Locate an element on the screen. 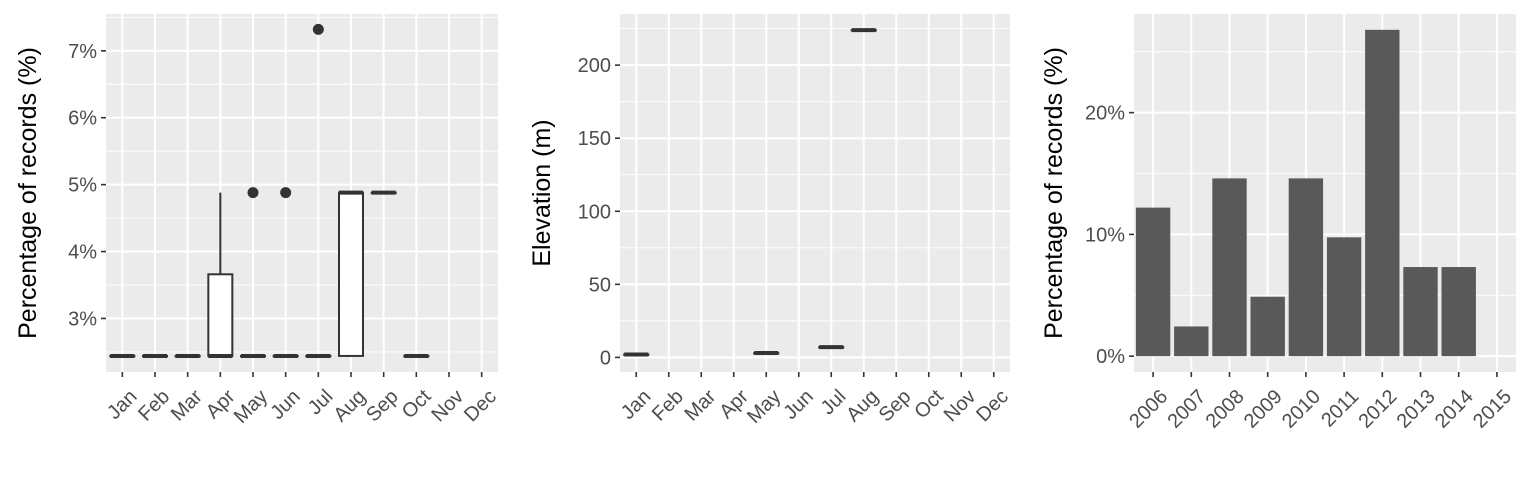 The width and height of the screenshot is (1536, 485). y-tick-label: 0 is located at coordinates (605, 358).